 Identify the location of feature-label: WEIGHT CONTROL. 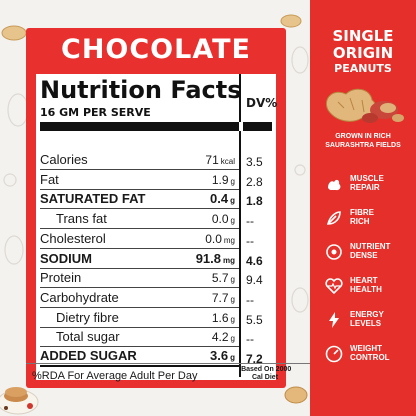
(383, 353).